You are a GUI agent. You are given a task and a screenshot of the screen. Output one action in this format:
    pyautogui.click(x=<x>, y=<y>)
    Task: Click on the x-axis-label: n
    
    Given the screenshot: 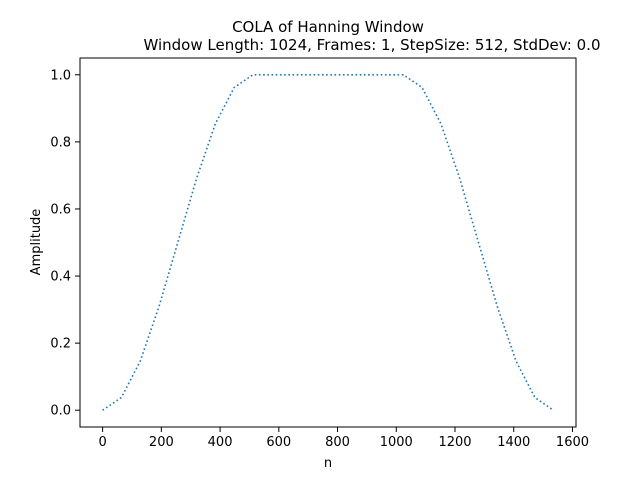 What is the action you would take?
    pyautogui.click(x=328, y=463)
    